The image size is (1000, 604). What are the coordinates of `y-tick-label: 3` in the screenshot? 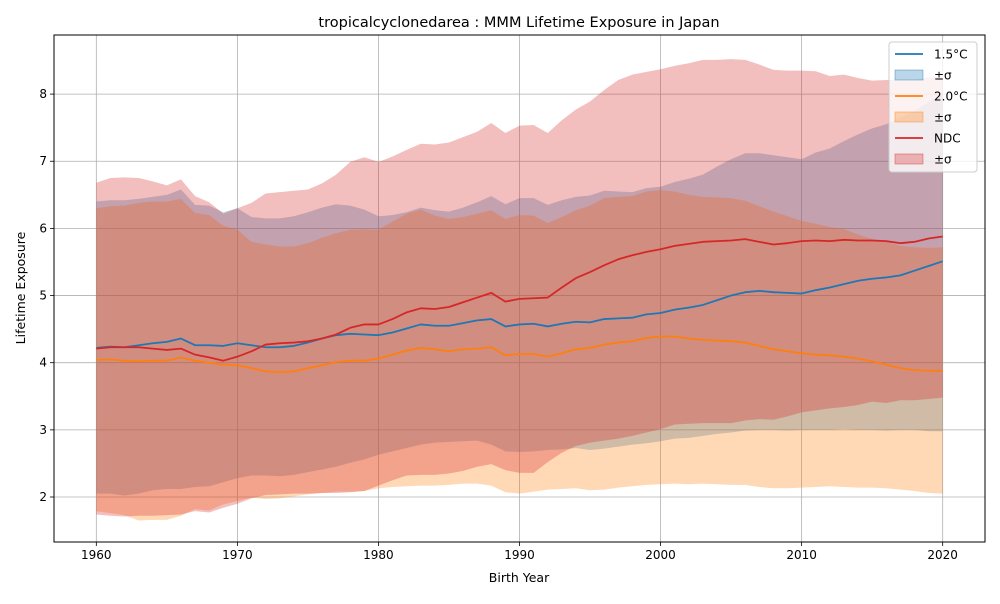 It's located at (43, 430).